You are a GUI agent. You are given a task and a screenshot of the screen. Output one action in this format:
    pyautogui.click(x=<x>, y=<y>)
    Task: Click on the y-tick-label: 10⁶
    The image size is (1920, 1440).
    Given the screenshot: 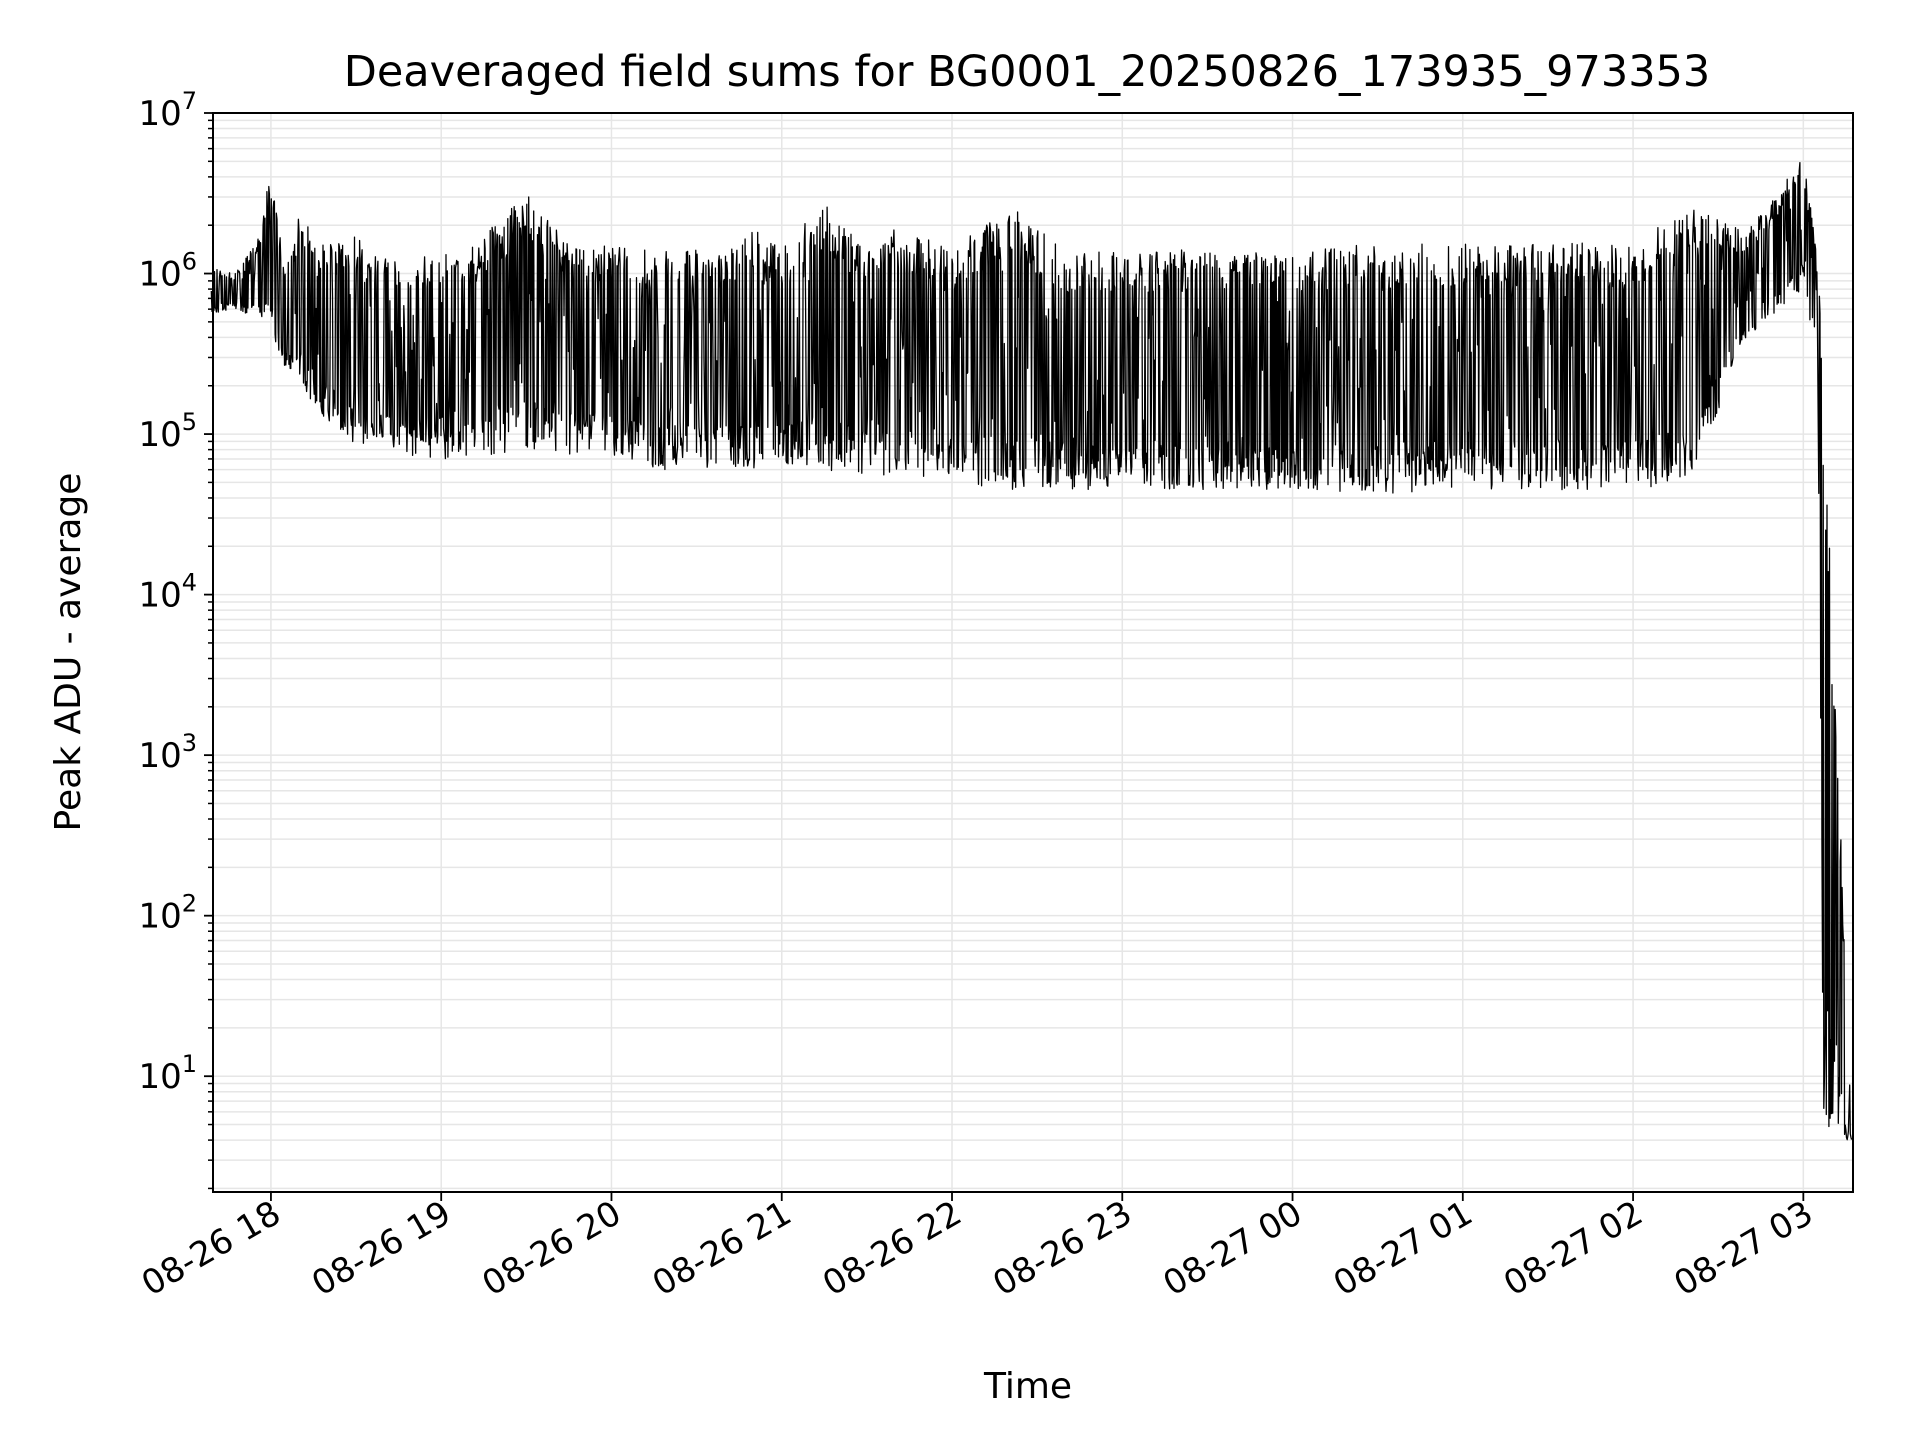 What is the action you would take?
    pyautogui.click(x=167, y=271)
    